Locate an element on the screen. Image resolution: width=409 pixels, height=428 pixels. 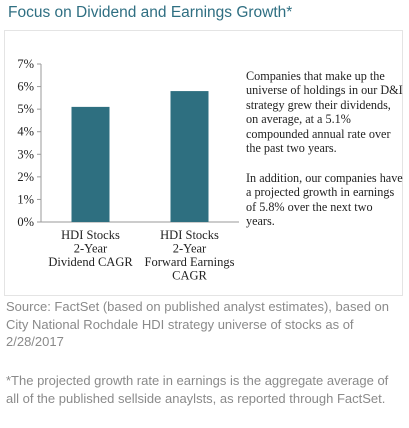
y-tick-label: 0% is located at coordinates (25, 222).